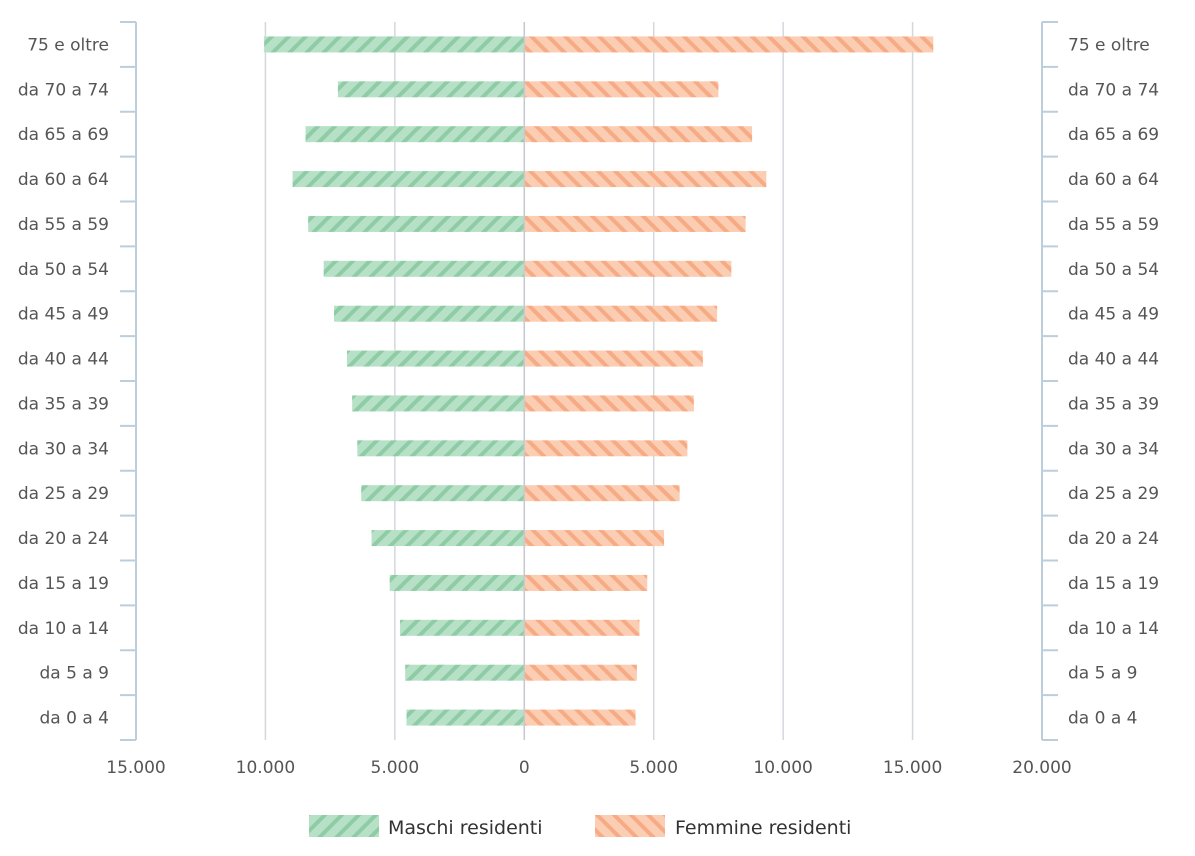 The height and width of the screenshot is (856, 1195). Describe the element at coordinates (1041, 768) in the screenshot. I see `x-tick-label: 20.000` at that location.